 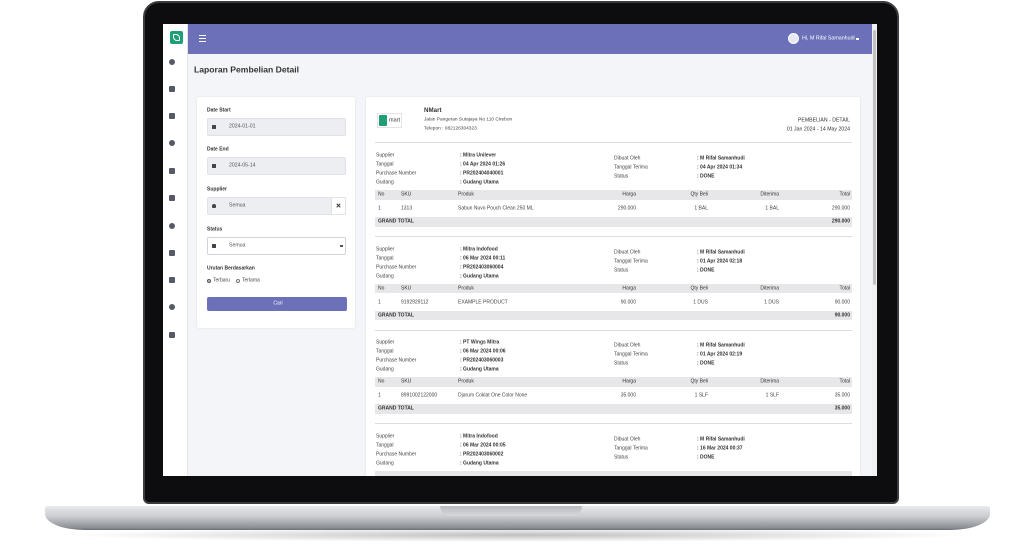 What do you see at coordinates (840, 221) in the screenshot?
I see `grand-total-value: 290.000` at bounding box center [840, 221].